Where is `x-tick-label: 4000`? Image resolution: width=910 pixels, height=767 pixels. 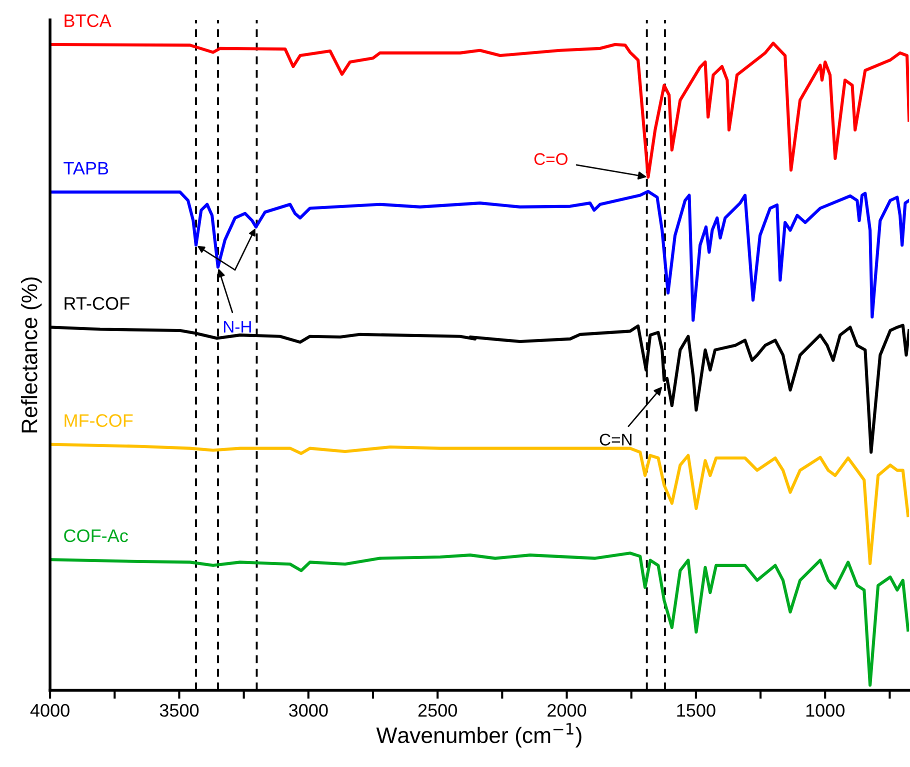 x-tick-label: 4000 is located at coordinates (50, 710).